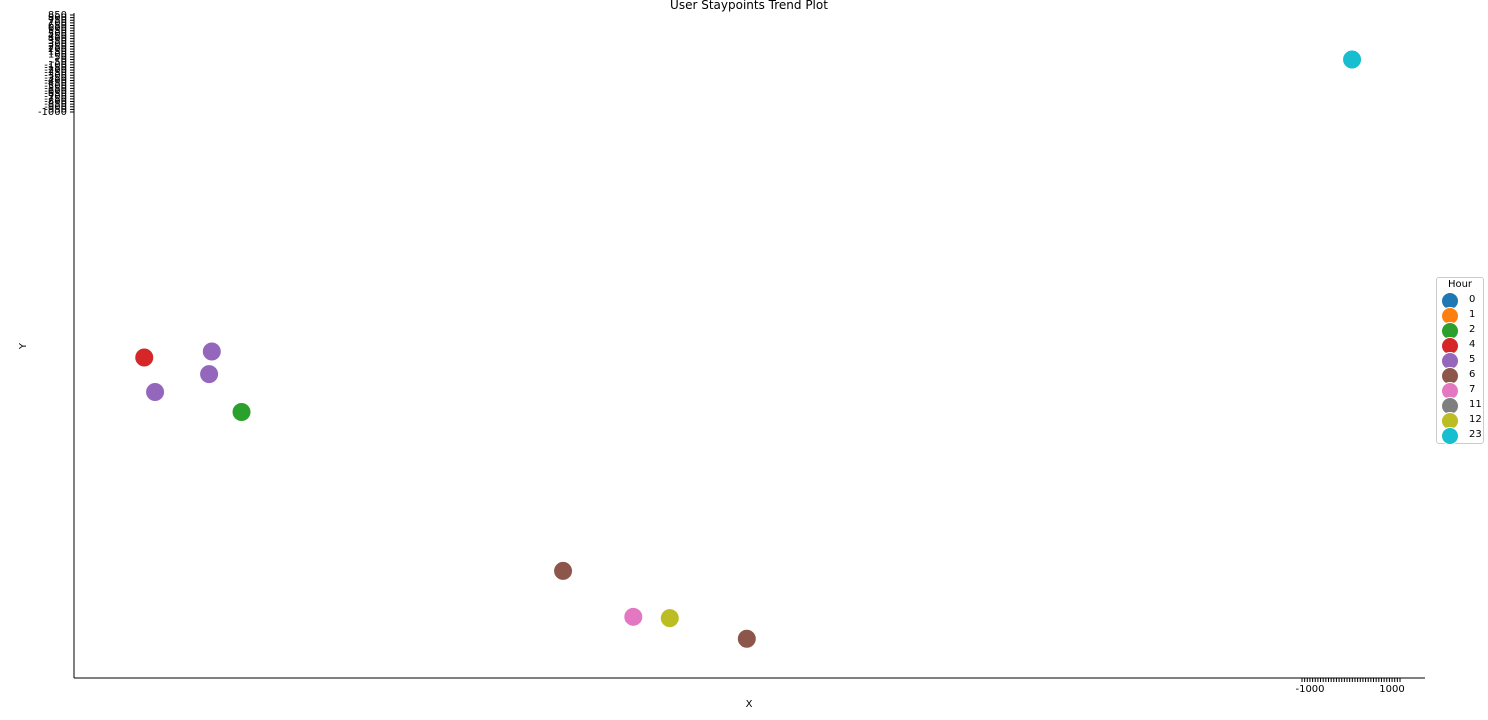 The height and width of the screenshot is (720, 1488). I want to click on y-tick-label: -50, so click(59, 62).